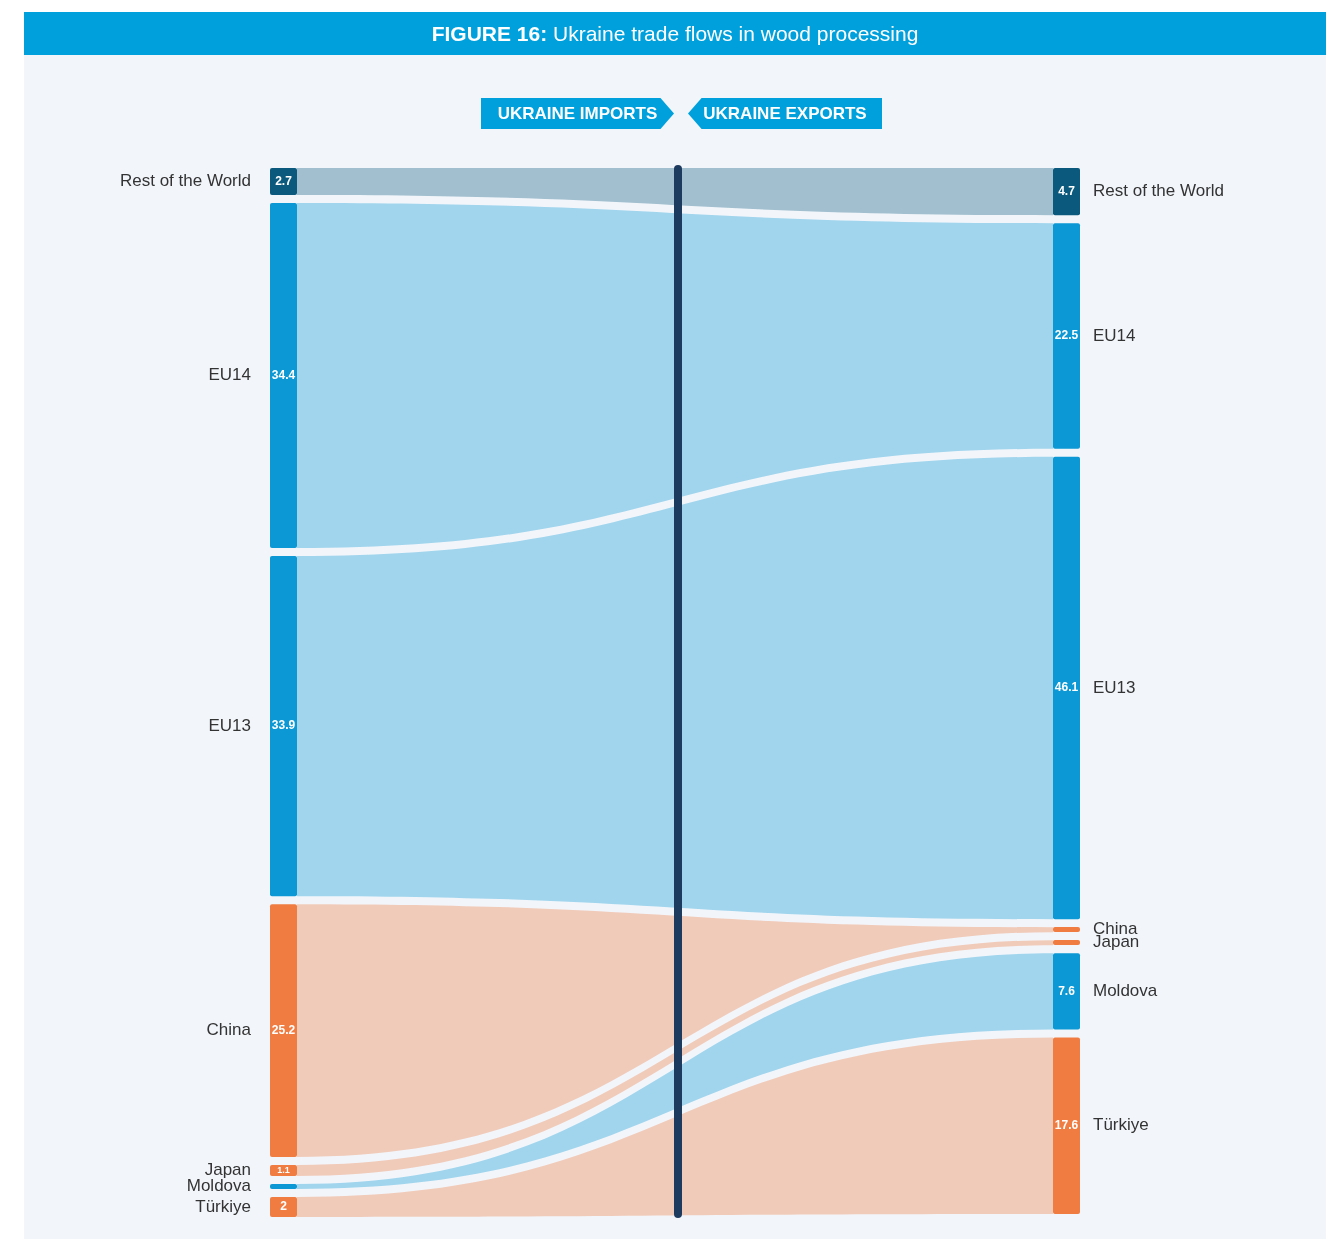  Describe the element at coordinates (1066, 687) in the screenshot. I see `data-label: 46.1` at that location.